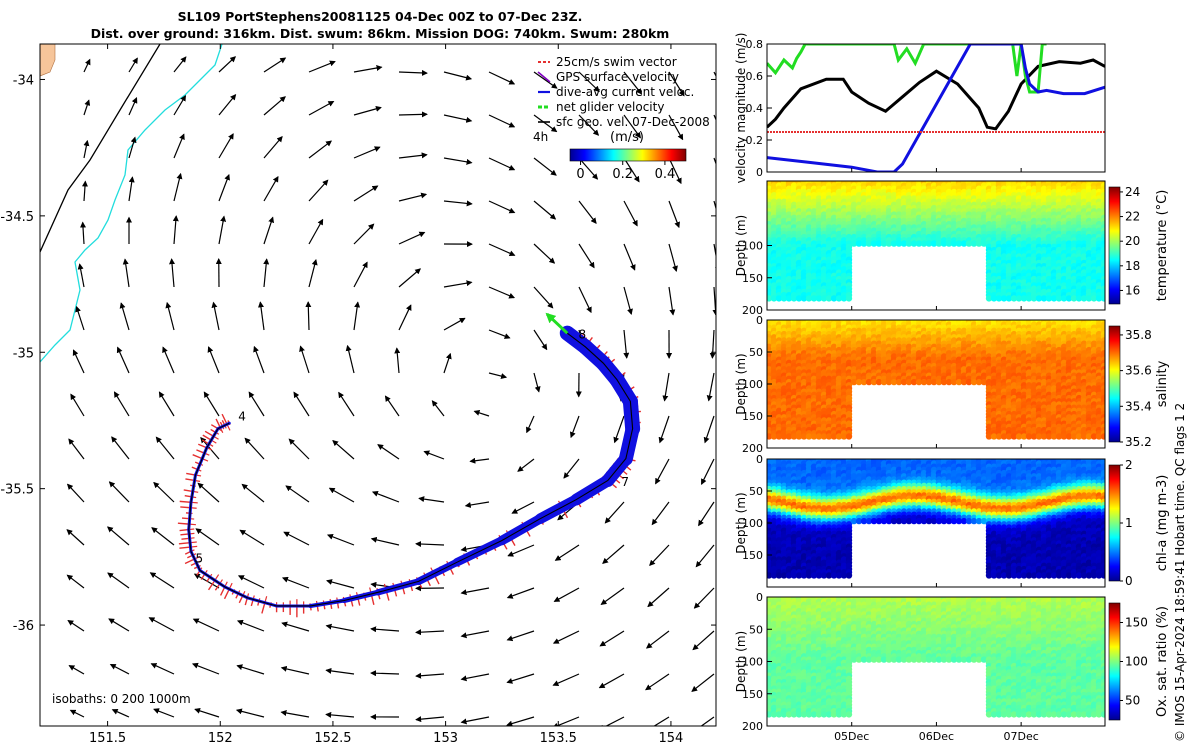 The image size is (1200, 750). Describe the element at coordinates (1114, 384) in the screenshot. I see `section-colorbar` at that location.